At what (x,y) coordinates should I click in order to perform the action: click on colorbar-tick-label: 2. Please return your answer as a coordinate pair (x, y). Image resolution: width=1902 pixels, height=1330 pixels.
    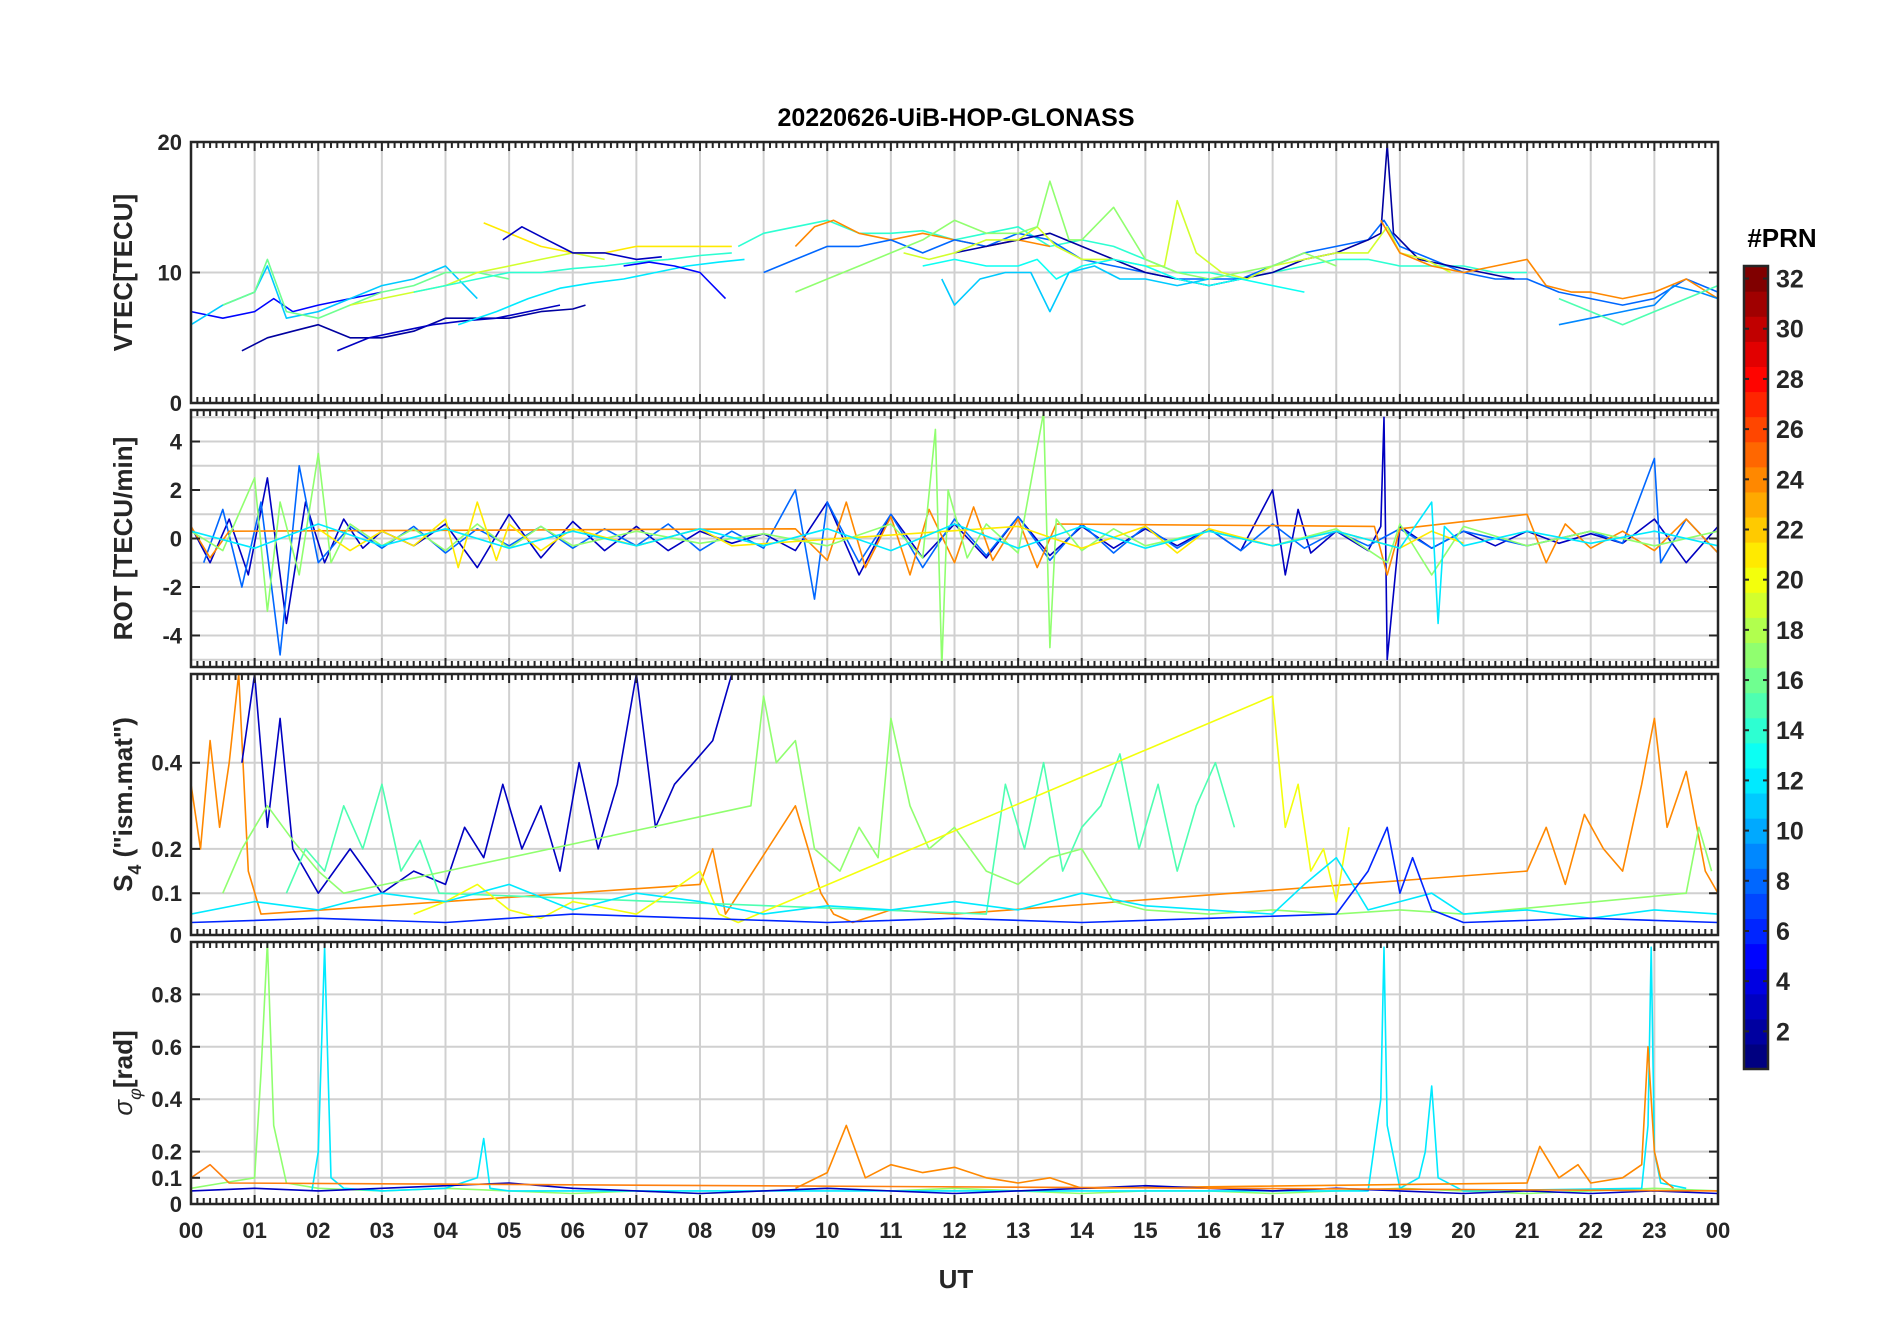
    Looking at the image, I should click on (1783, 1032).